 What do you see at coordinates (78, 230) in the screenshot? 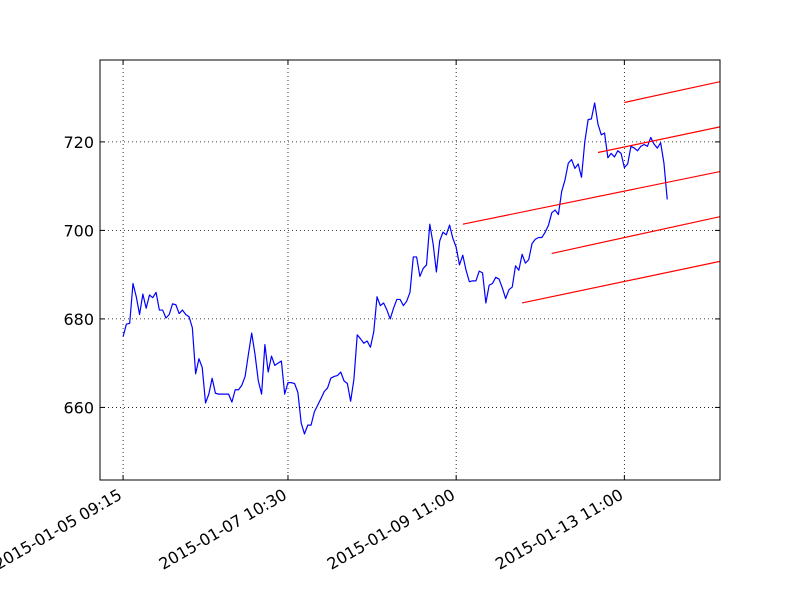
I see `y-tick-label: 700` at bounding box center [78, 230].